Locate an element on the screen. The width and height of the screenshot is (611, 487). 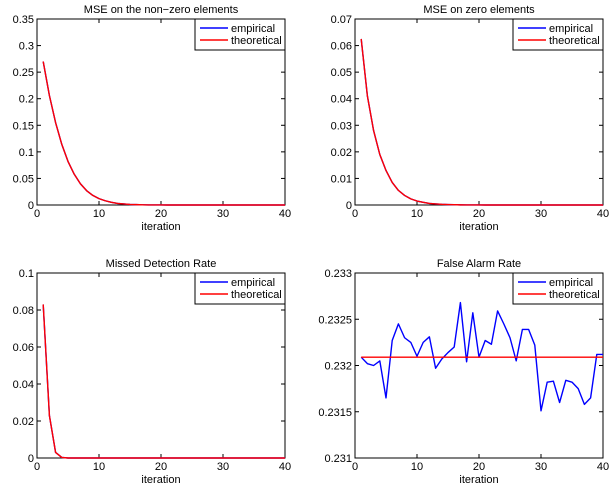
y-tick-label: 0.01 is located at coordinates (341, 179).